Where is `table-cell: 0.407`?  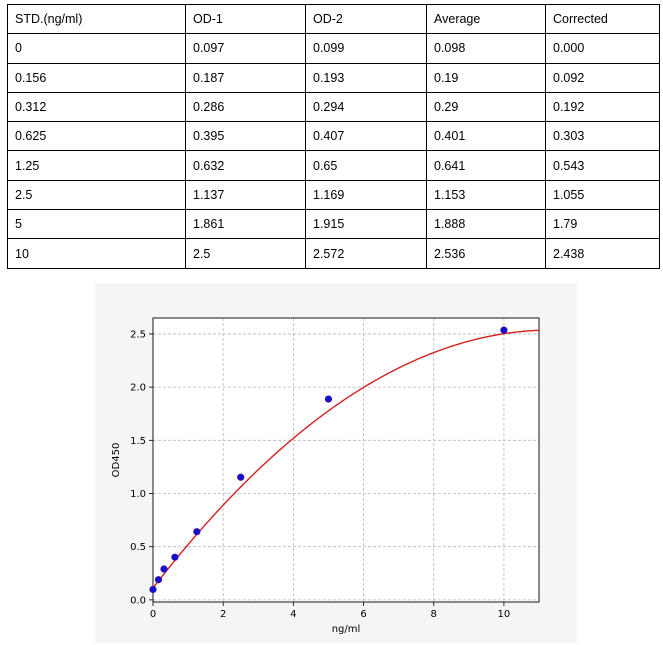 table-cell: 0.407 is located at coordinates (366, 136).